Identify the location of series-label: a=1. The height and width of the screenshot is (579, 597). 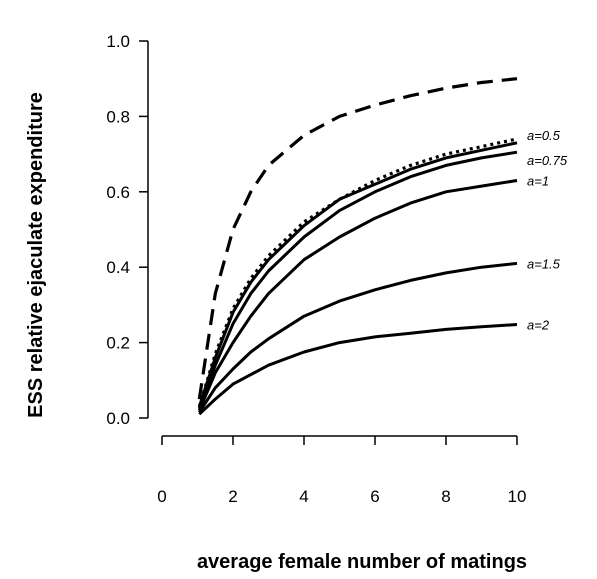
(538, 180).